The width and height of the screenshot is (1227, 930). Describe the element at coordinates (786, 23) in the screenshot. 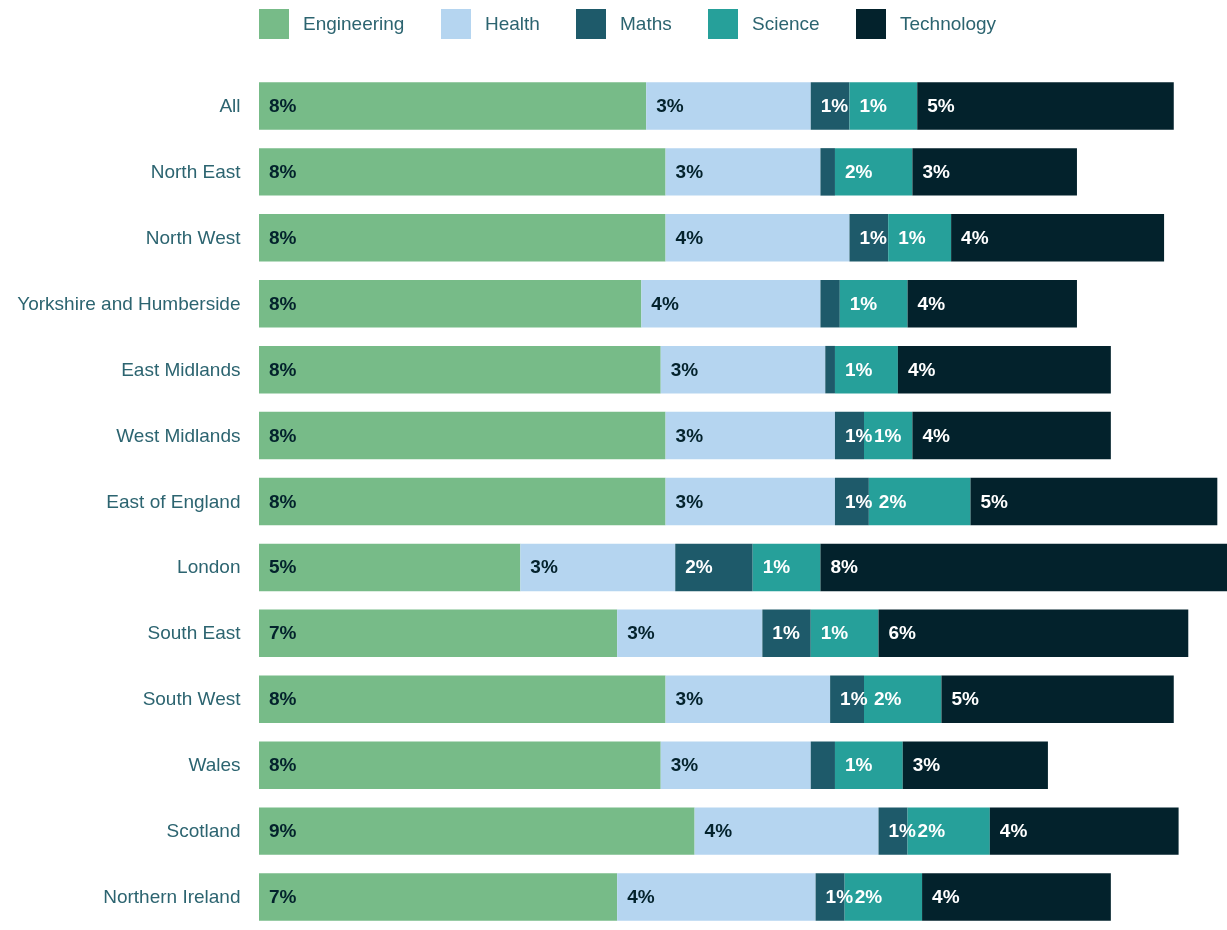

I see `legend-label: Science` at that location.